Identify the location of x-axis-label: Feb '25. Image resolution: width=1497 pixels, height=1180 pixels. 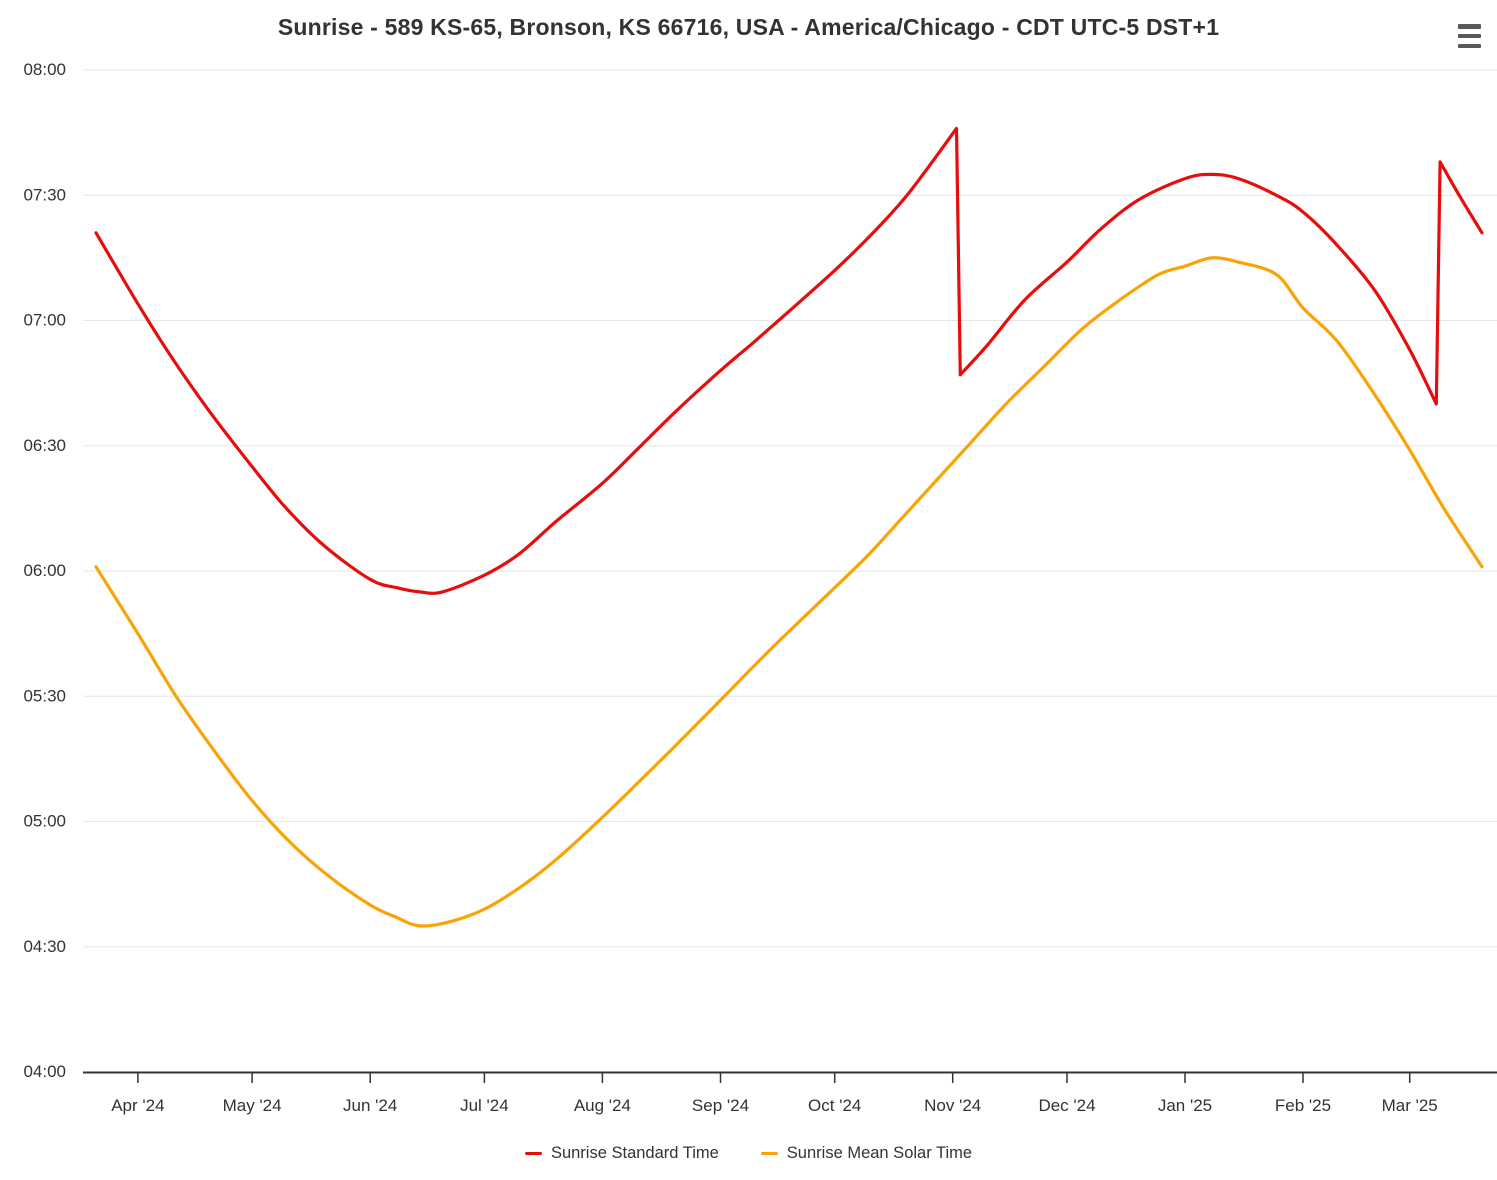
(1303, 1105).